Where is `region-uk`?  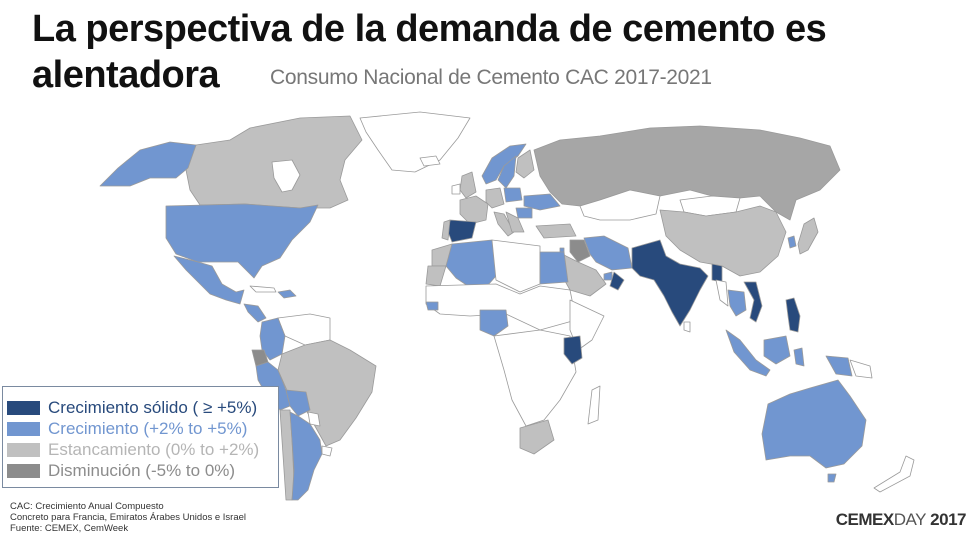
region-uk is located at coordinates (468, 185).